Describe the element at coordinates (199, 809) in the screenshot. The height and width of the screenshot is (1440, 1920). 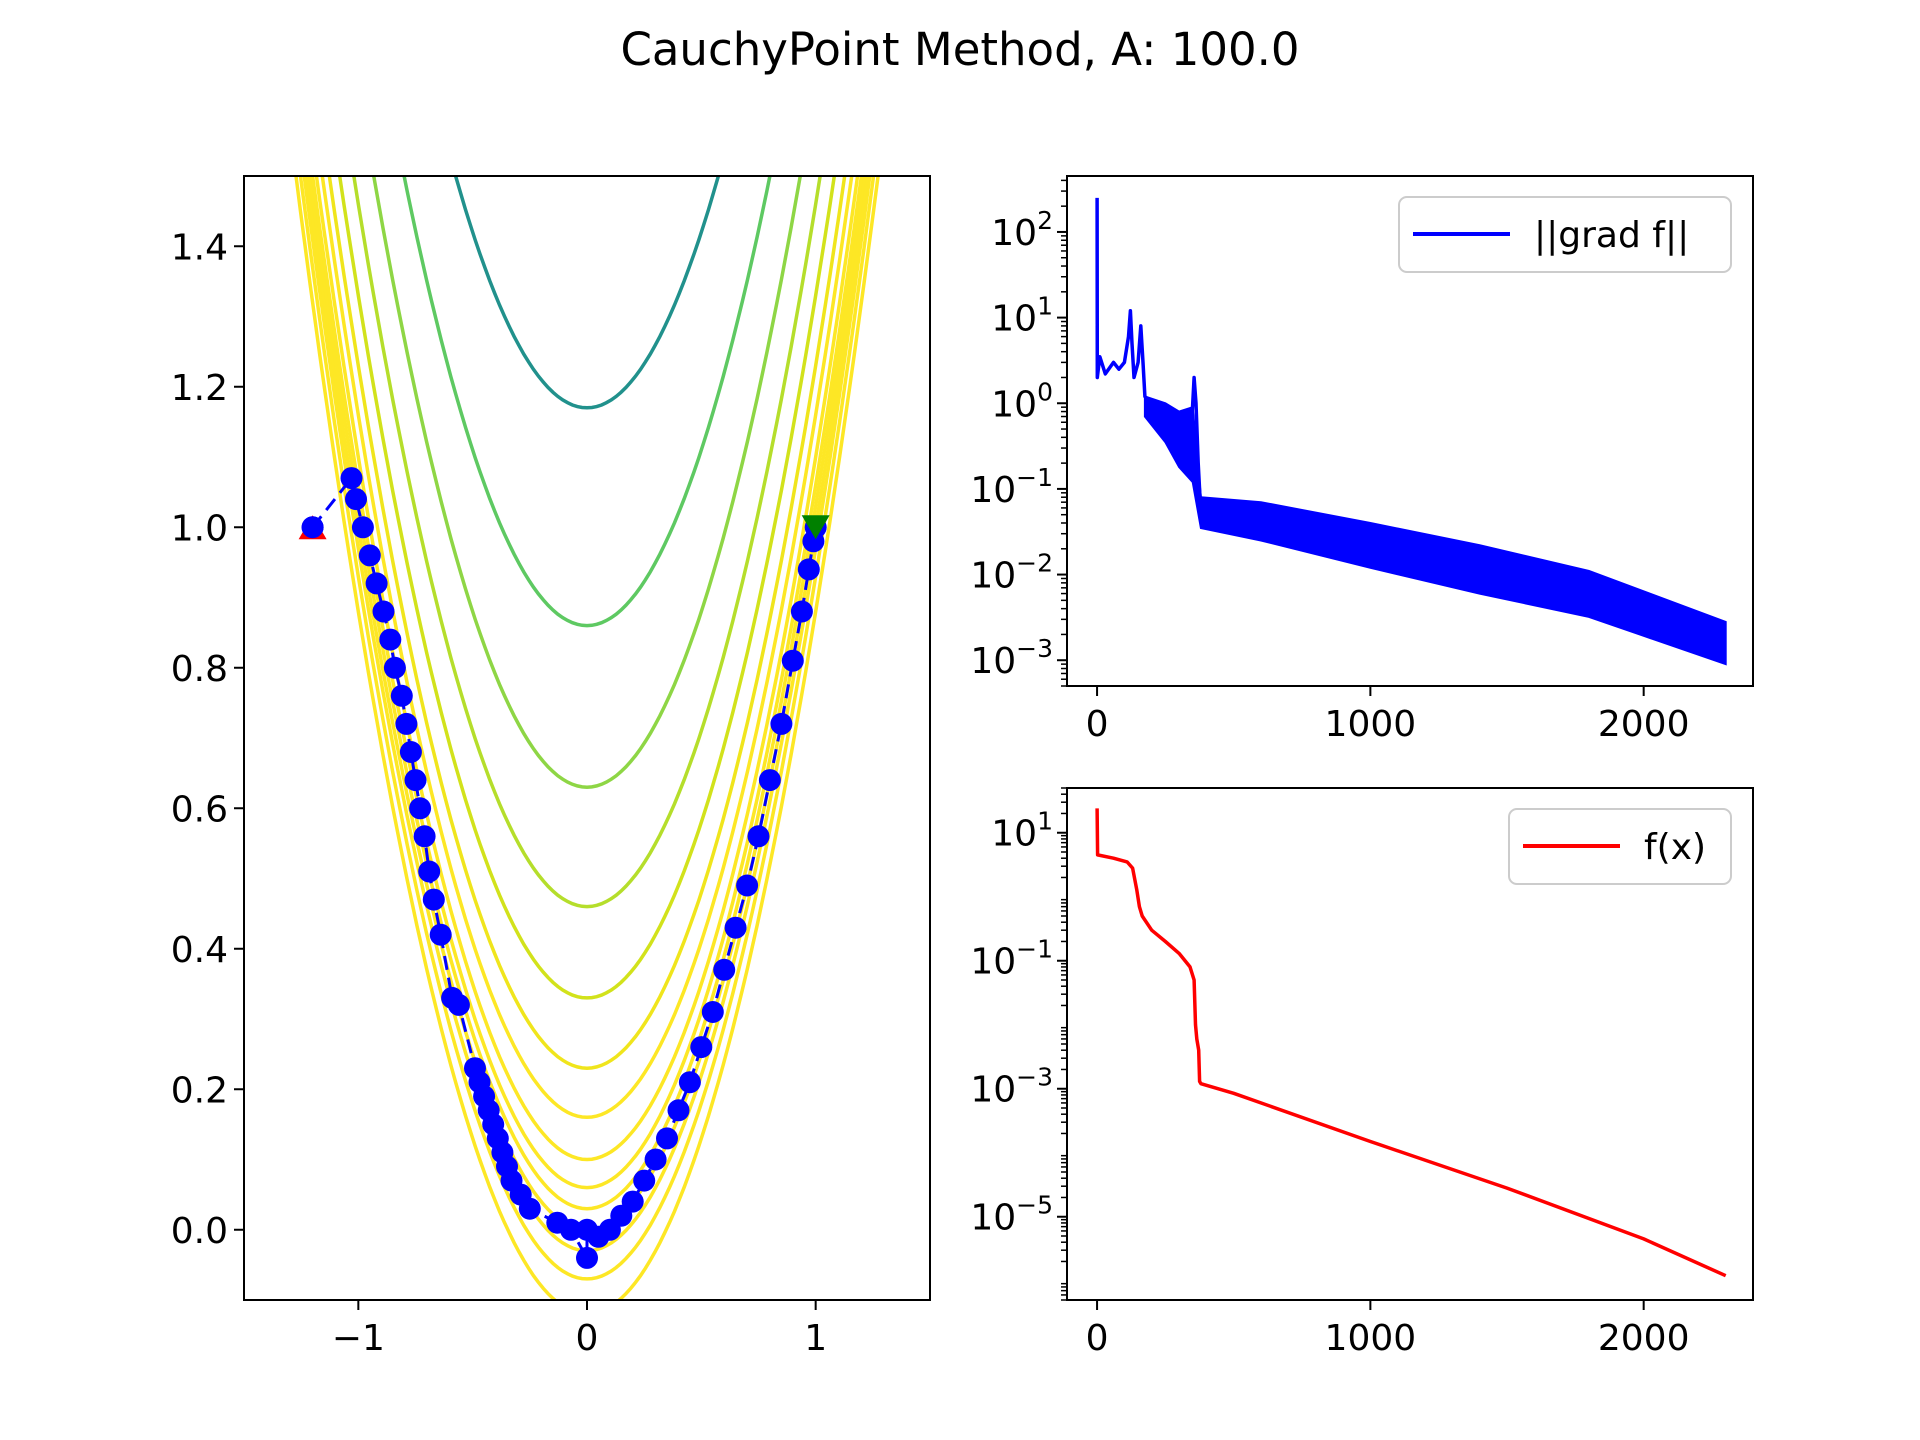
I see `y-tick-label: 0.6` at that location.